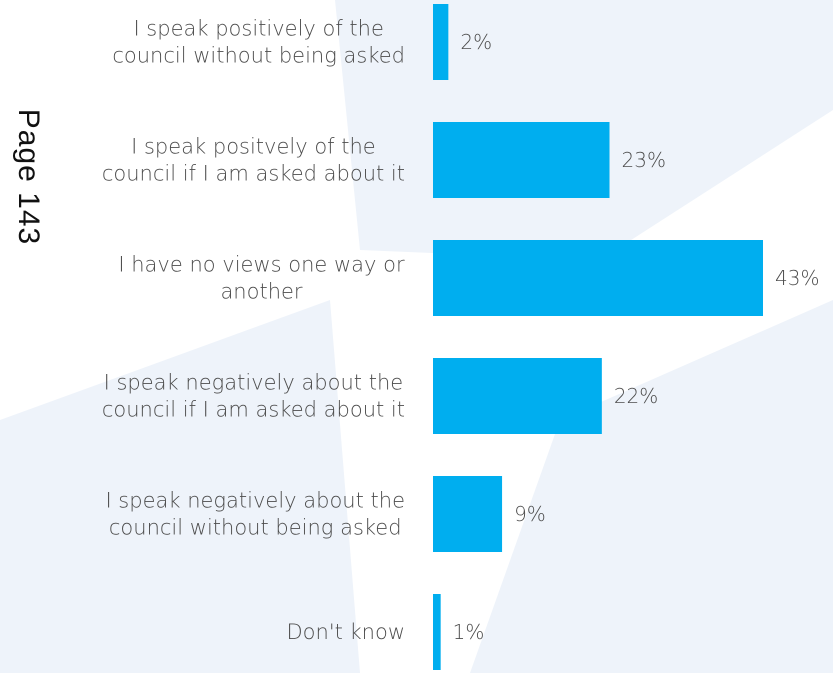 This screenshot has width=833, height=673. What do you see at coordinates (258, 29) in the screenshot?
I see `category-label-line: I speak positively of the` at bounding box center [258, 29].